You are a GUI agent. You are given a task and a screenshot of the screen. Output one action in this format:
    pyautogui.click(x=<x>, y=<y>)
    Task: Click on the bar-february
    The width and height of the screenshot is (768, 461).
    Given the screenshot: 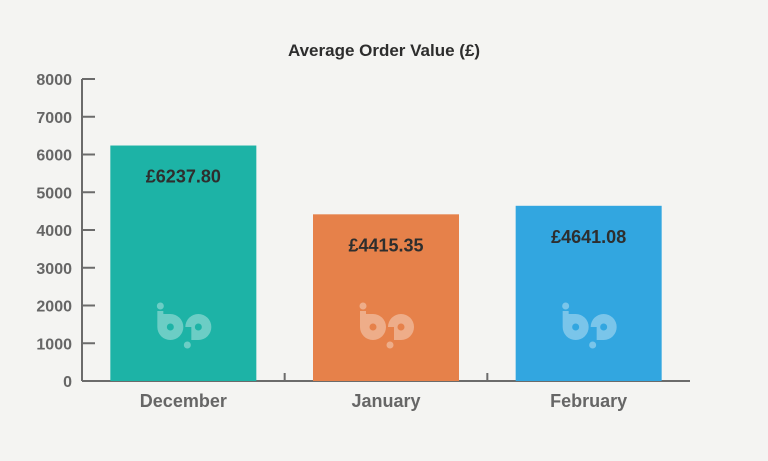 What is the action you would take?
    pyautogui.click(x=588, y=293)
    